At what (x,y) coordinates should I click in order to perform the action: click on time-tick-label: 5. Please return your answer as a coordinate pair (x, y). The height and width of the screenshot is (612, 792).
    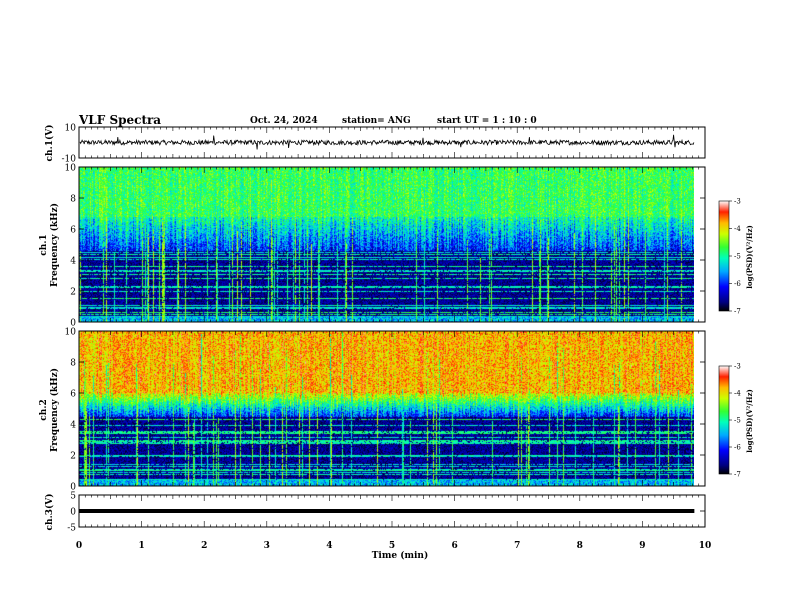
    Looking at the image, I should click on (392, 546).